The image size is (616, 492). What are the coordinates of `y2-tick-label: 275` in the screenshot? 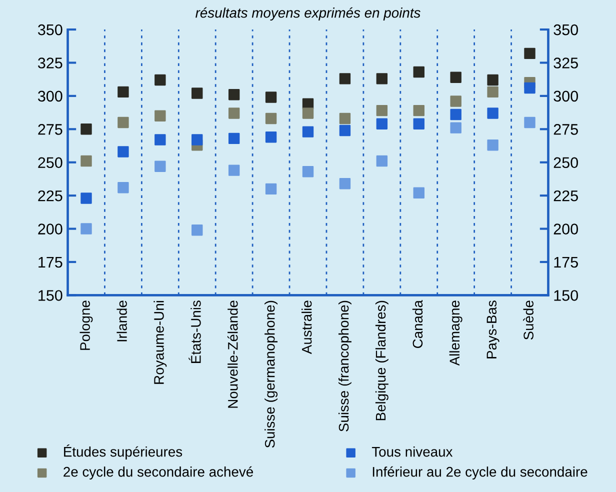 It's located at (566, 129).